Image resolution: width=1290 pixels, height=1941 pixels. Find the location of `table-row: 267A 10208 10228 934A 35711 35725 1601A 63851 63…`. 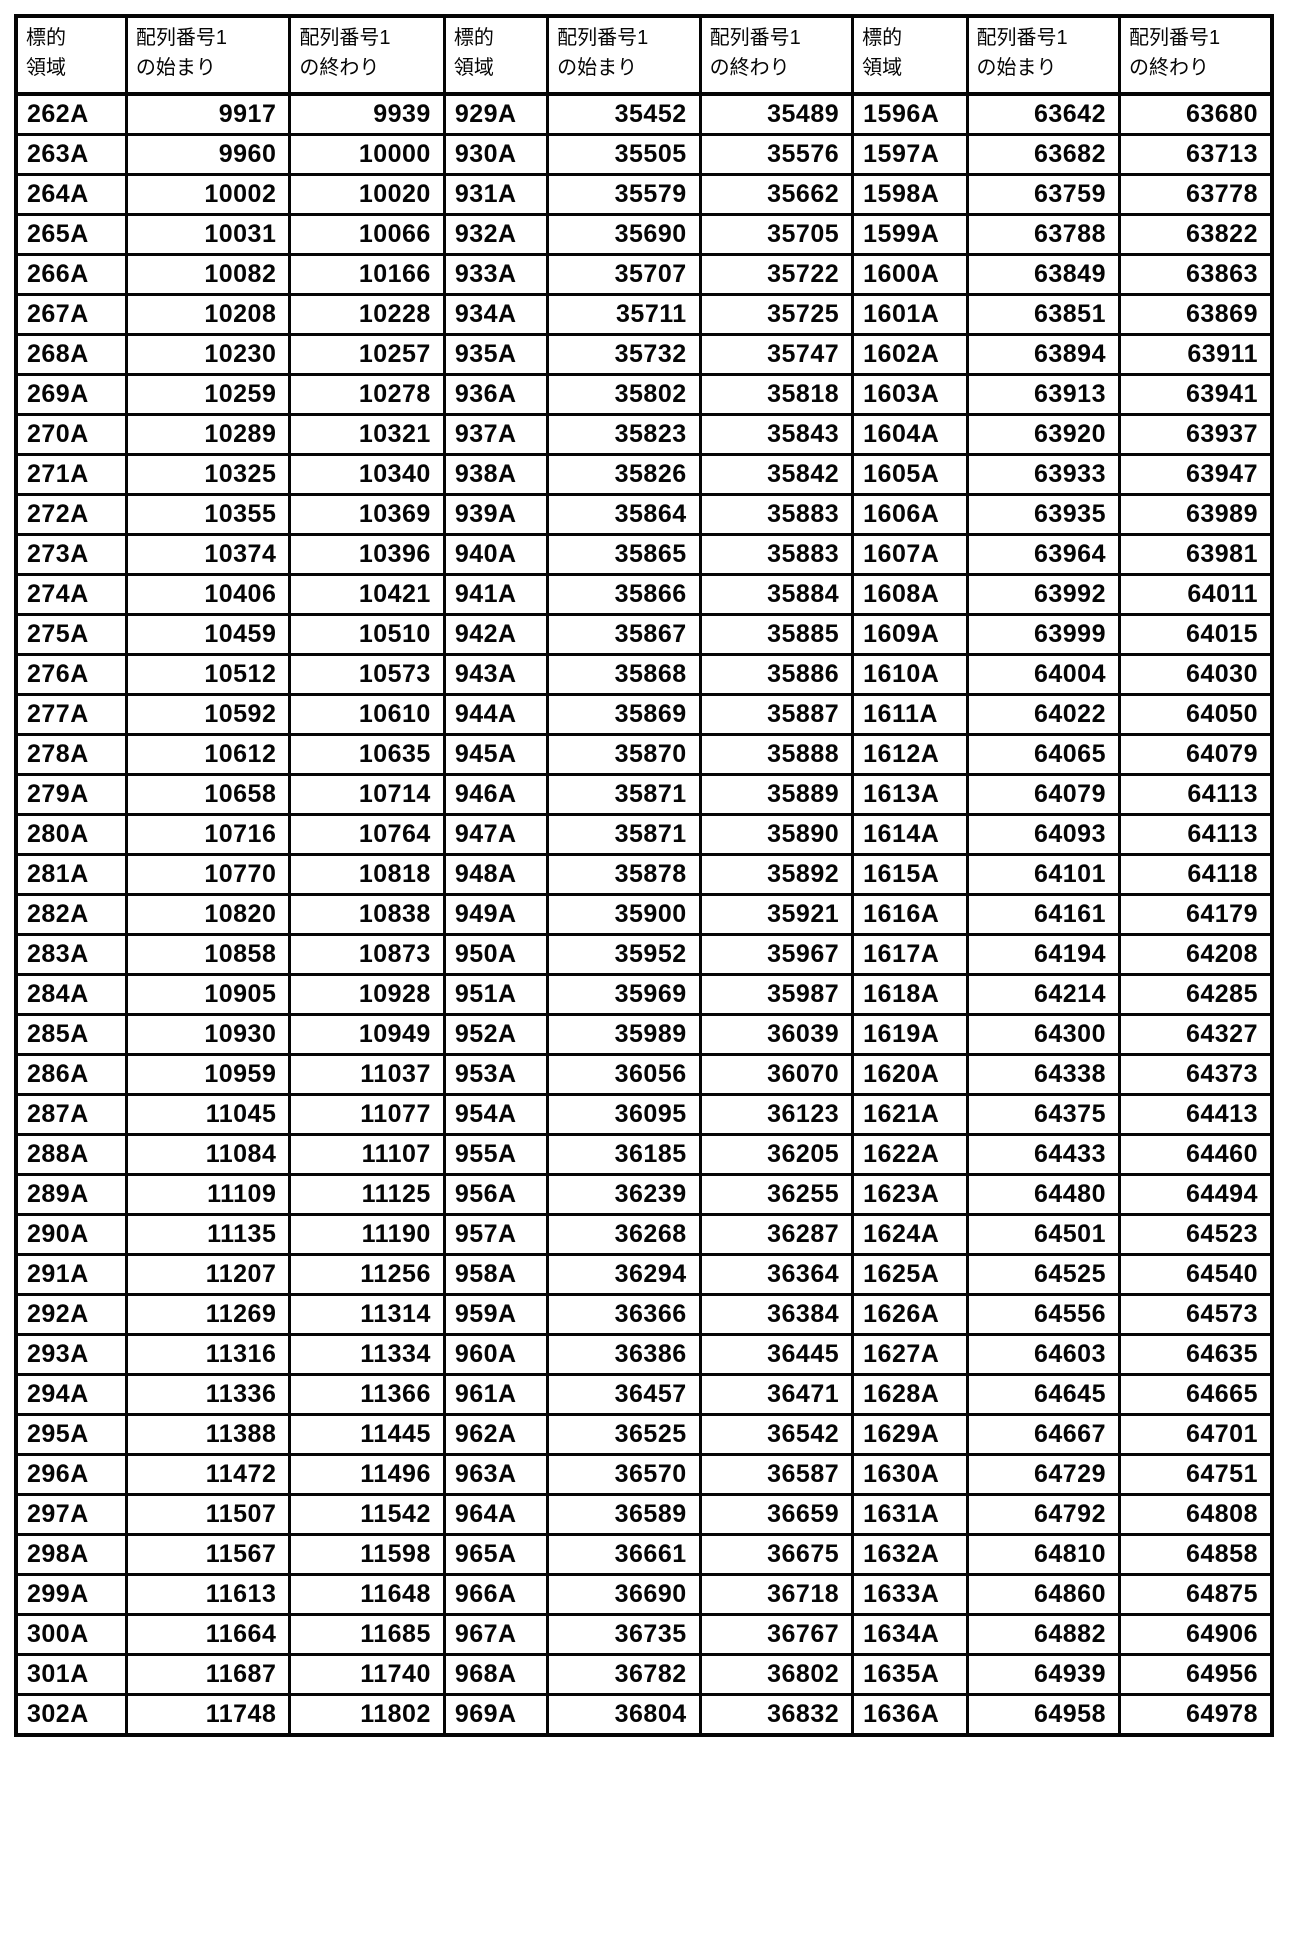

table-row: 267A 10208 10228 934A 35711 35725 1601A 63851 63… is located at coordinates (644, 314).